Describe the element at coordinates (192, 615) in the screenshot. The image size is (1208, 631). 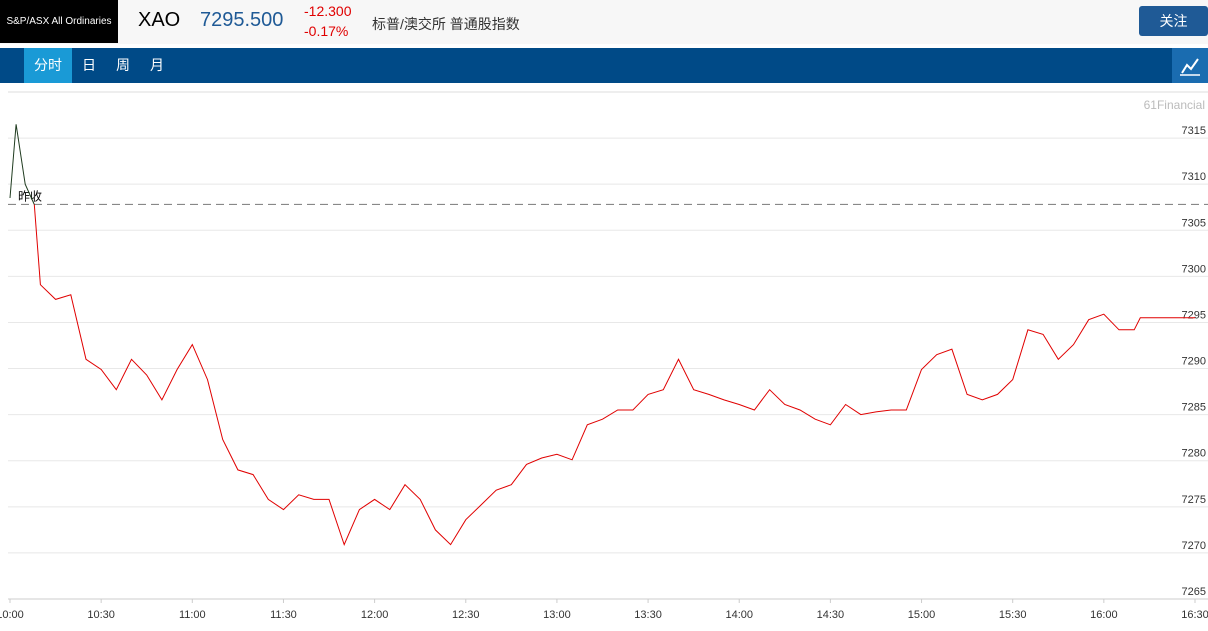
I see `x-tick-label: 11:00` at that location.